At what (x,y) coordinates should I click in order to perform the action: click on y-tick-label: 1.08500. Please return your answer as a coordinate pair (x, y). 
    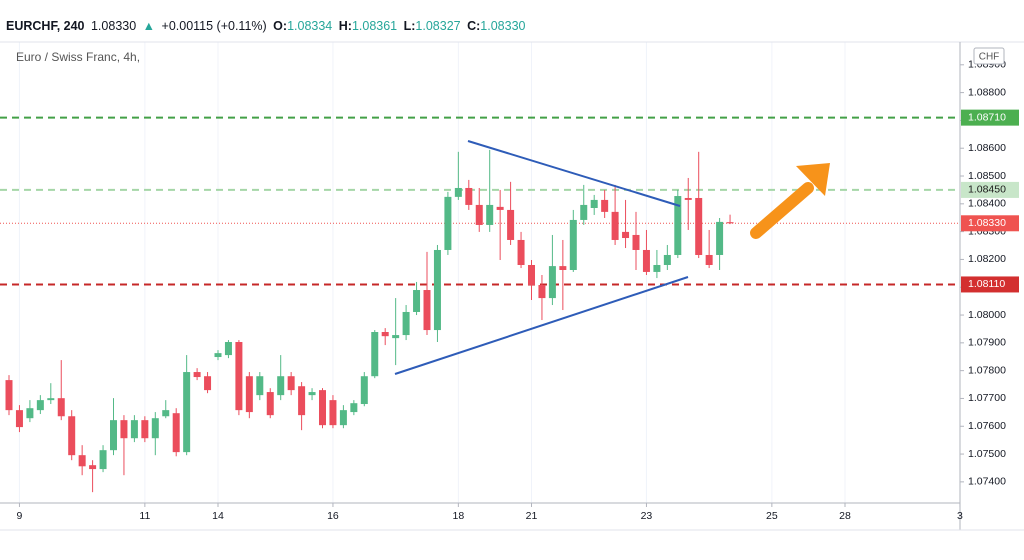
    Looking at the image, I should click on (987, 176).